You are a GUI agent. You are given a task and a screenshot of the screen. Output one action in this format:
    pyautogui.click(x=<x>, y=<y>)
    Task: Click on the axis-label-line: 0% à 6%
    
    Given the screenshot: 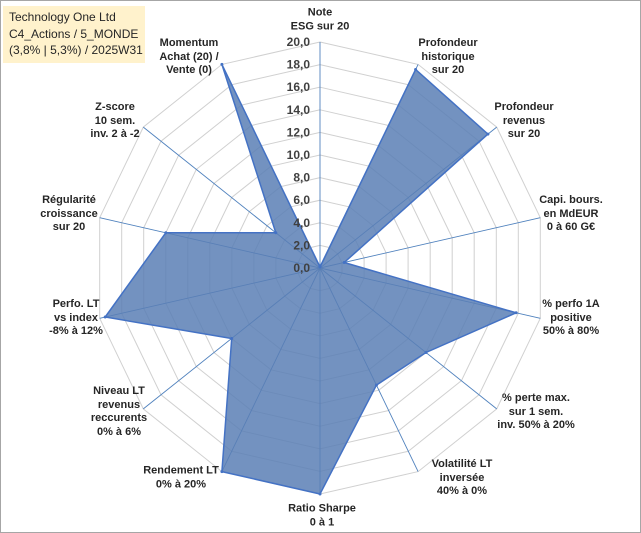 What is the action you would take?
    pyautogui.click(x=119, y=431)
    